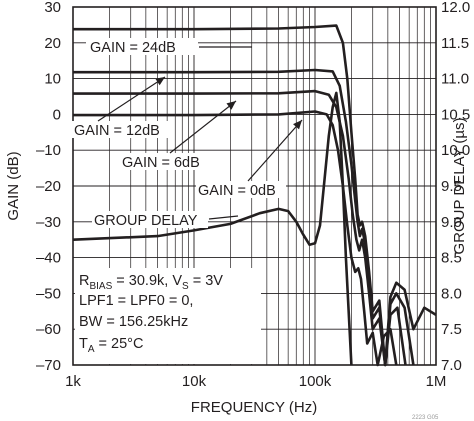  What do you see at coordinates (131, 99) in the screenshot?
I see `leader-12db` at bounding box center [131, 99].